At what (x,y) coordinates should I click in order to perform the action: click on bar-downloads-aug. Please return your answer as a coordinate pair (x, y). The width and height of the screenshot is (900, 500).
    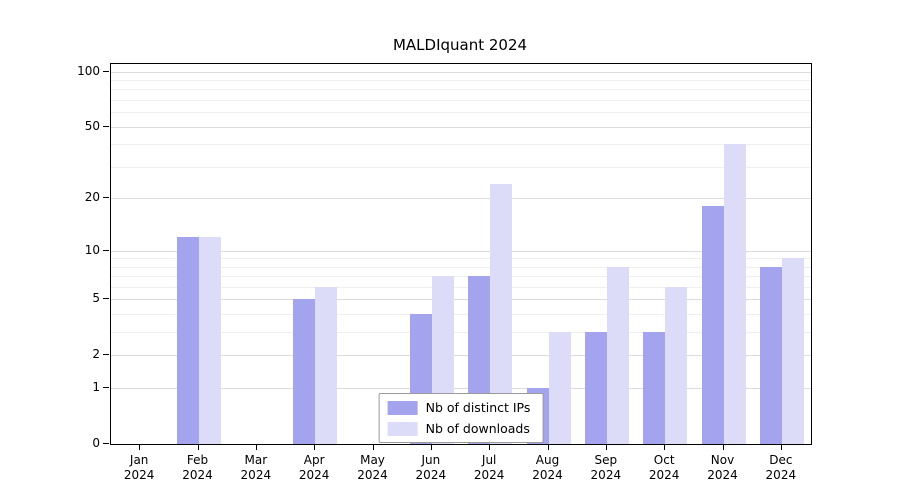
    Looking at the image, I should click on (559, 388).